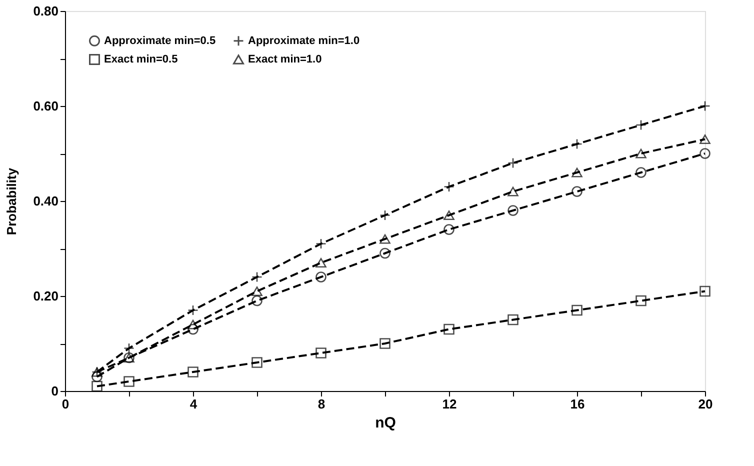  Describe the element at coordinates (54, 391) in the screenshot. I see `y-tick-label: 0` at that location.